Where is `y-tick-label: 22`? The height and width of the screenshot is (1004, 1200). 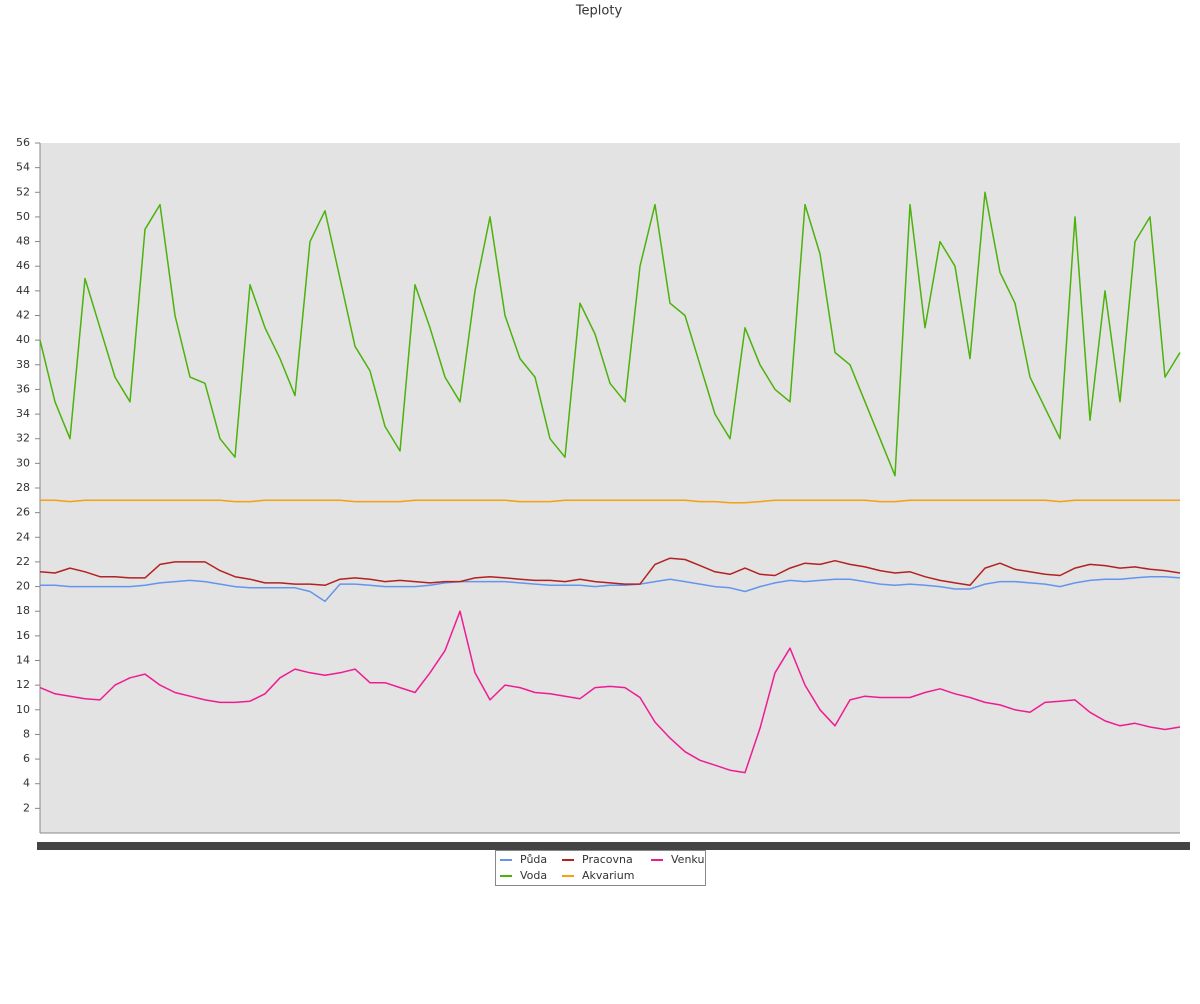 y-tick-label: 22 is located at coordinates (23, 561).